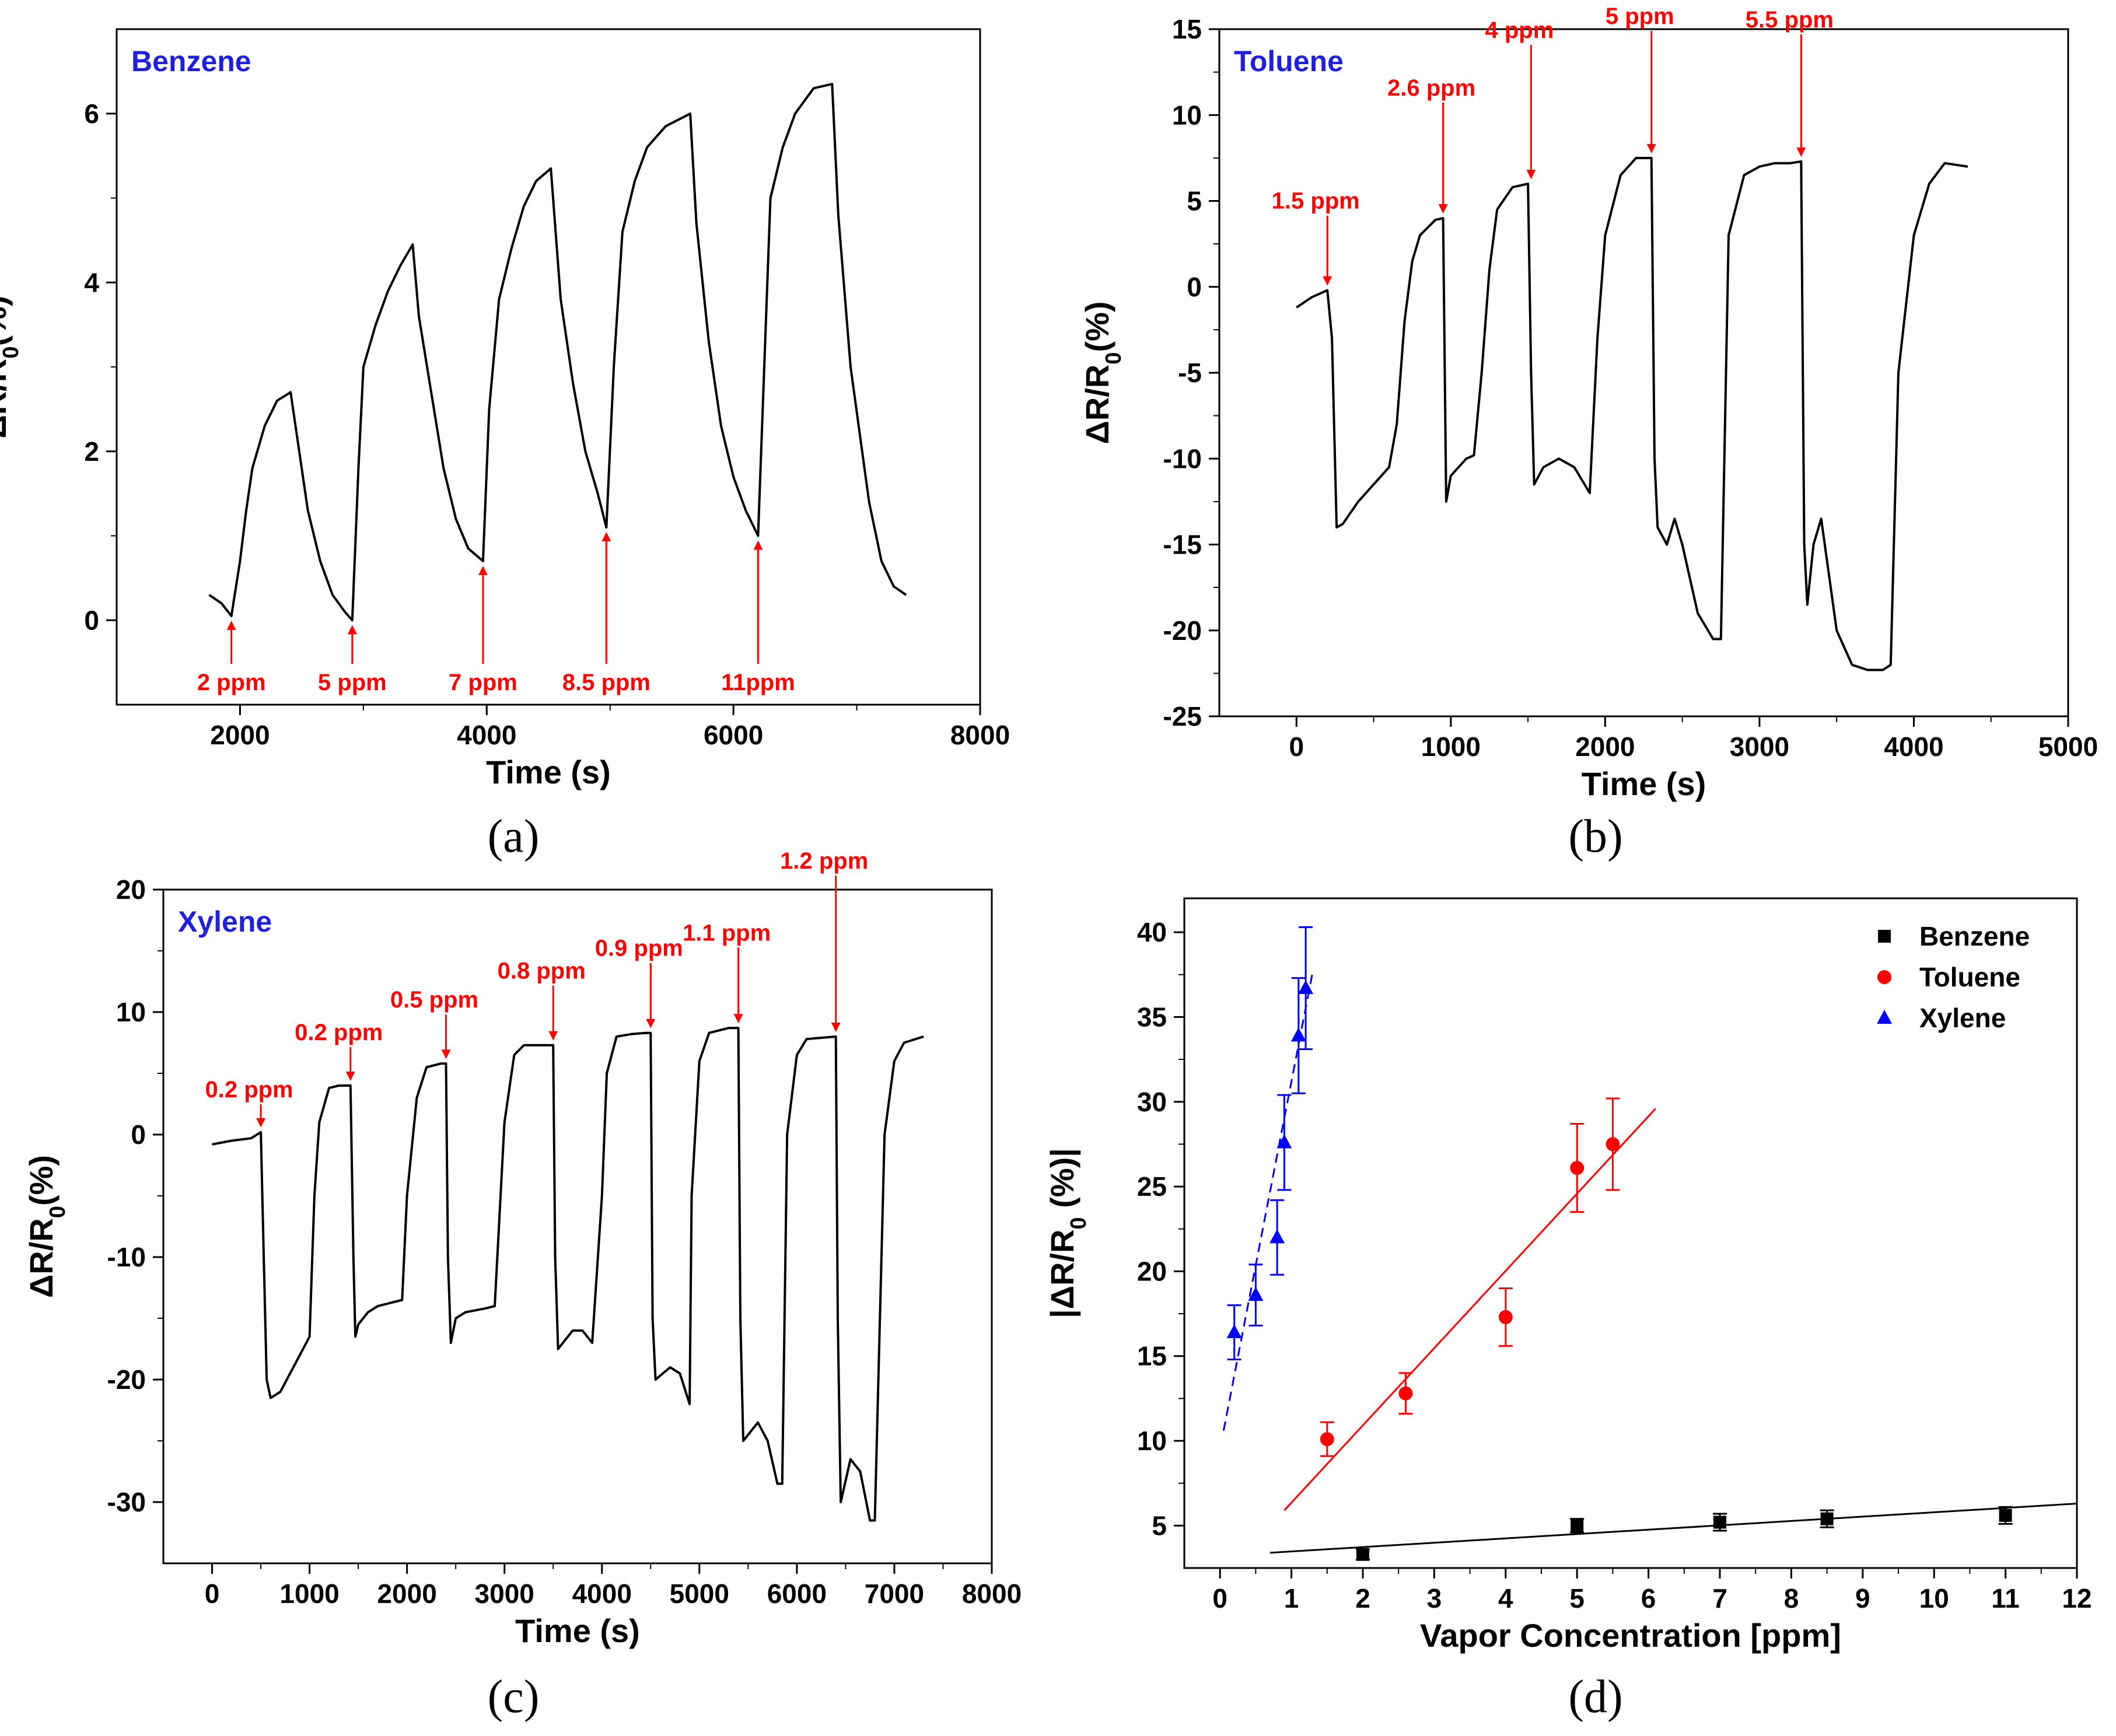 The width and height of the screenshot is (2116, 1736). I want to click on y-tick-label: -5, so click(1190, 373).